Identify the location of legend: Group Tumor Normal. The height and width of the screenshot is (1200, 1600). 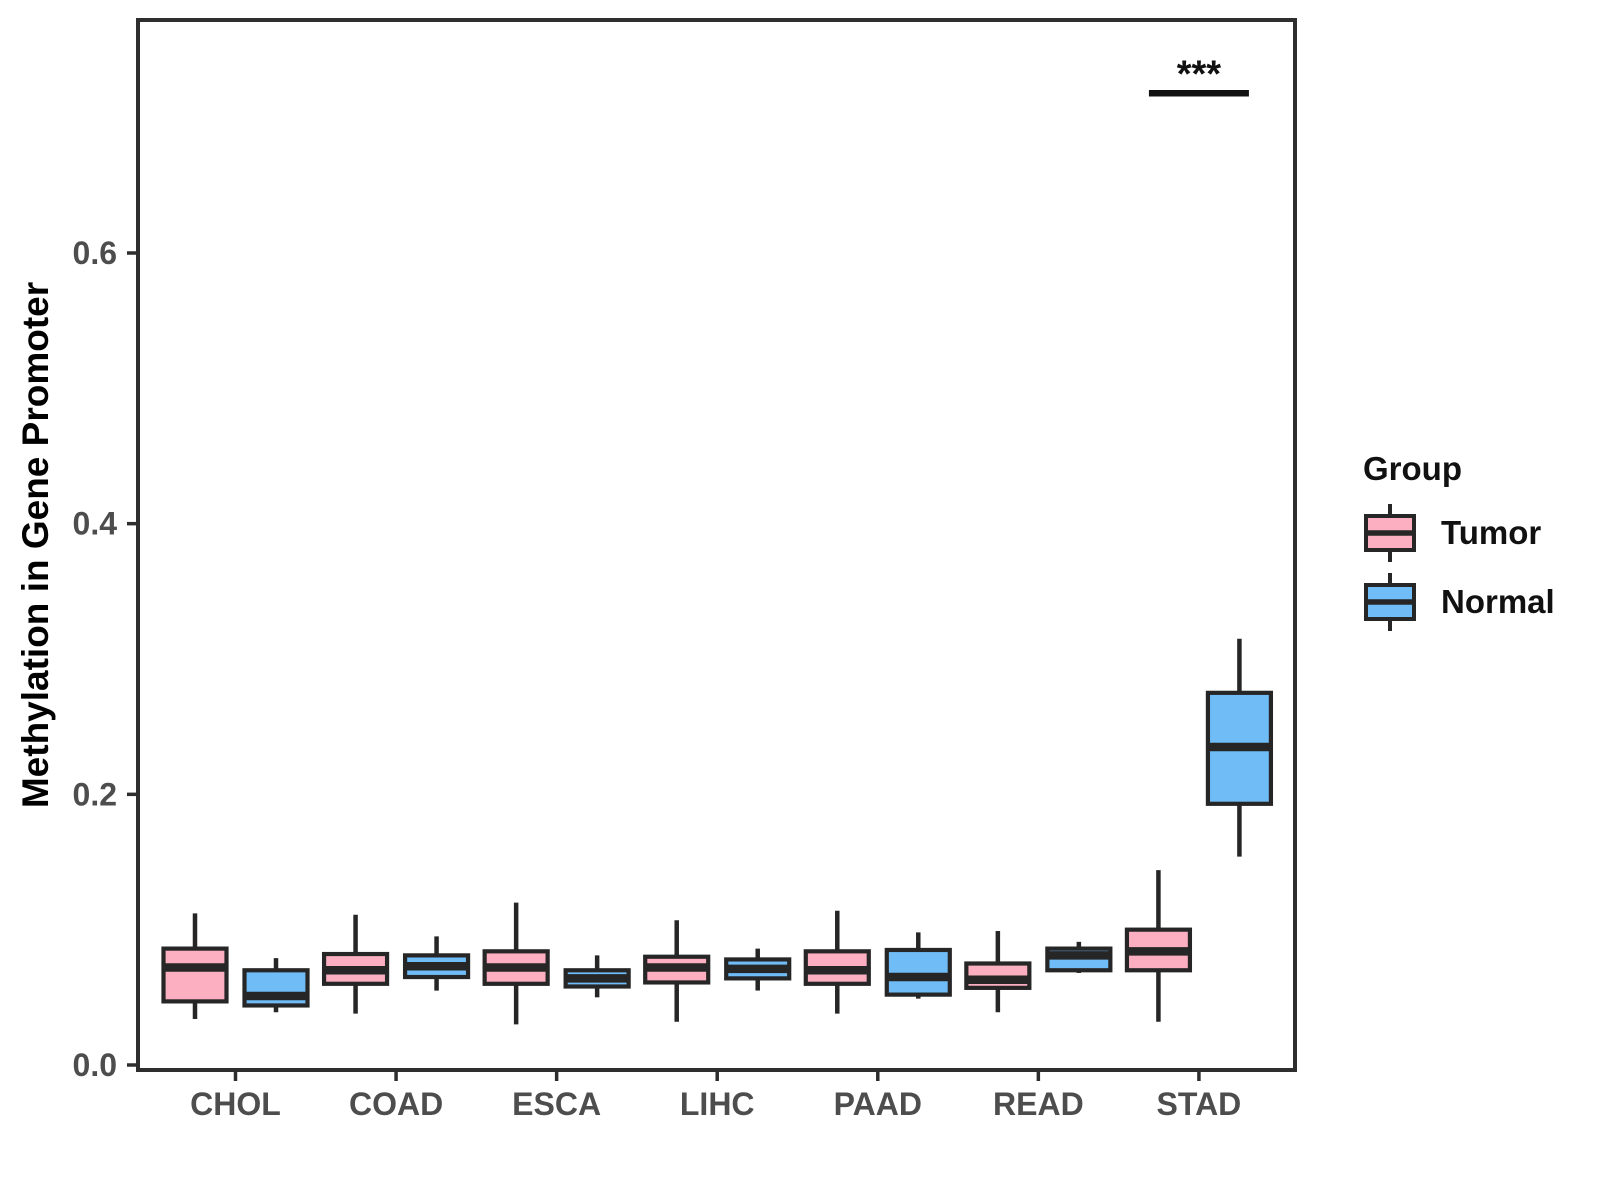
(1459, 544).